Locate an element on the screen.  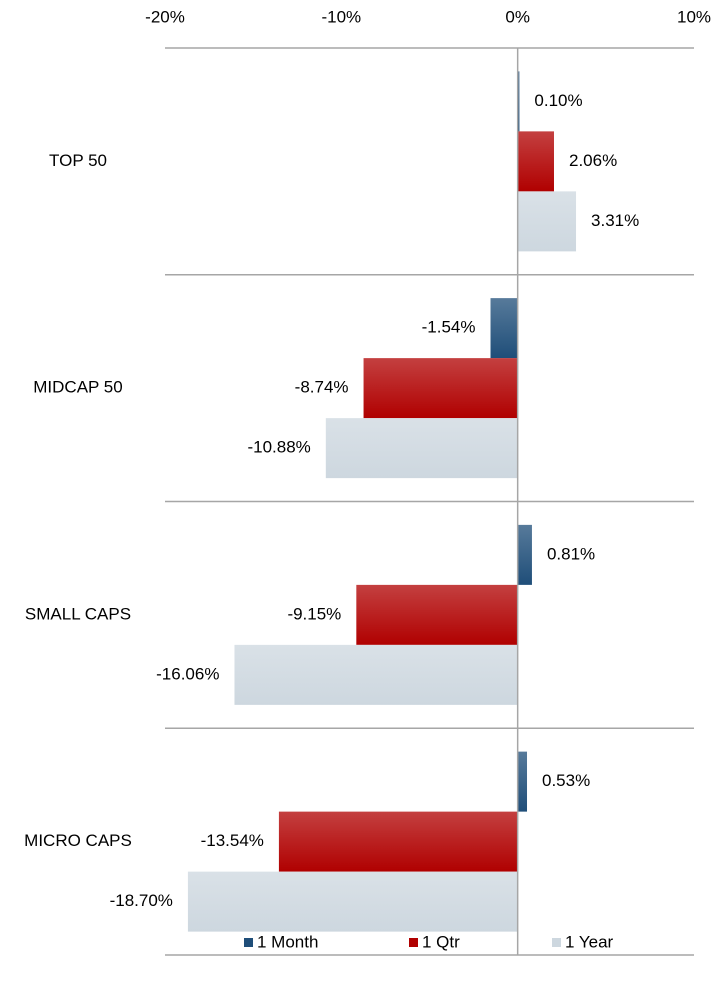
y-tick-label: TOP 50 is located at coordinates (78, 160).